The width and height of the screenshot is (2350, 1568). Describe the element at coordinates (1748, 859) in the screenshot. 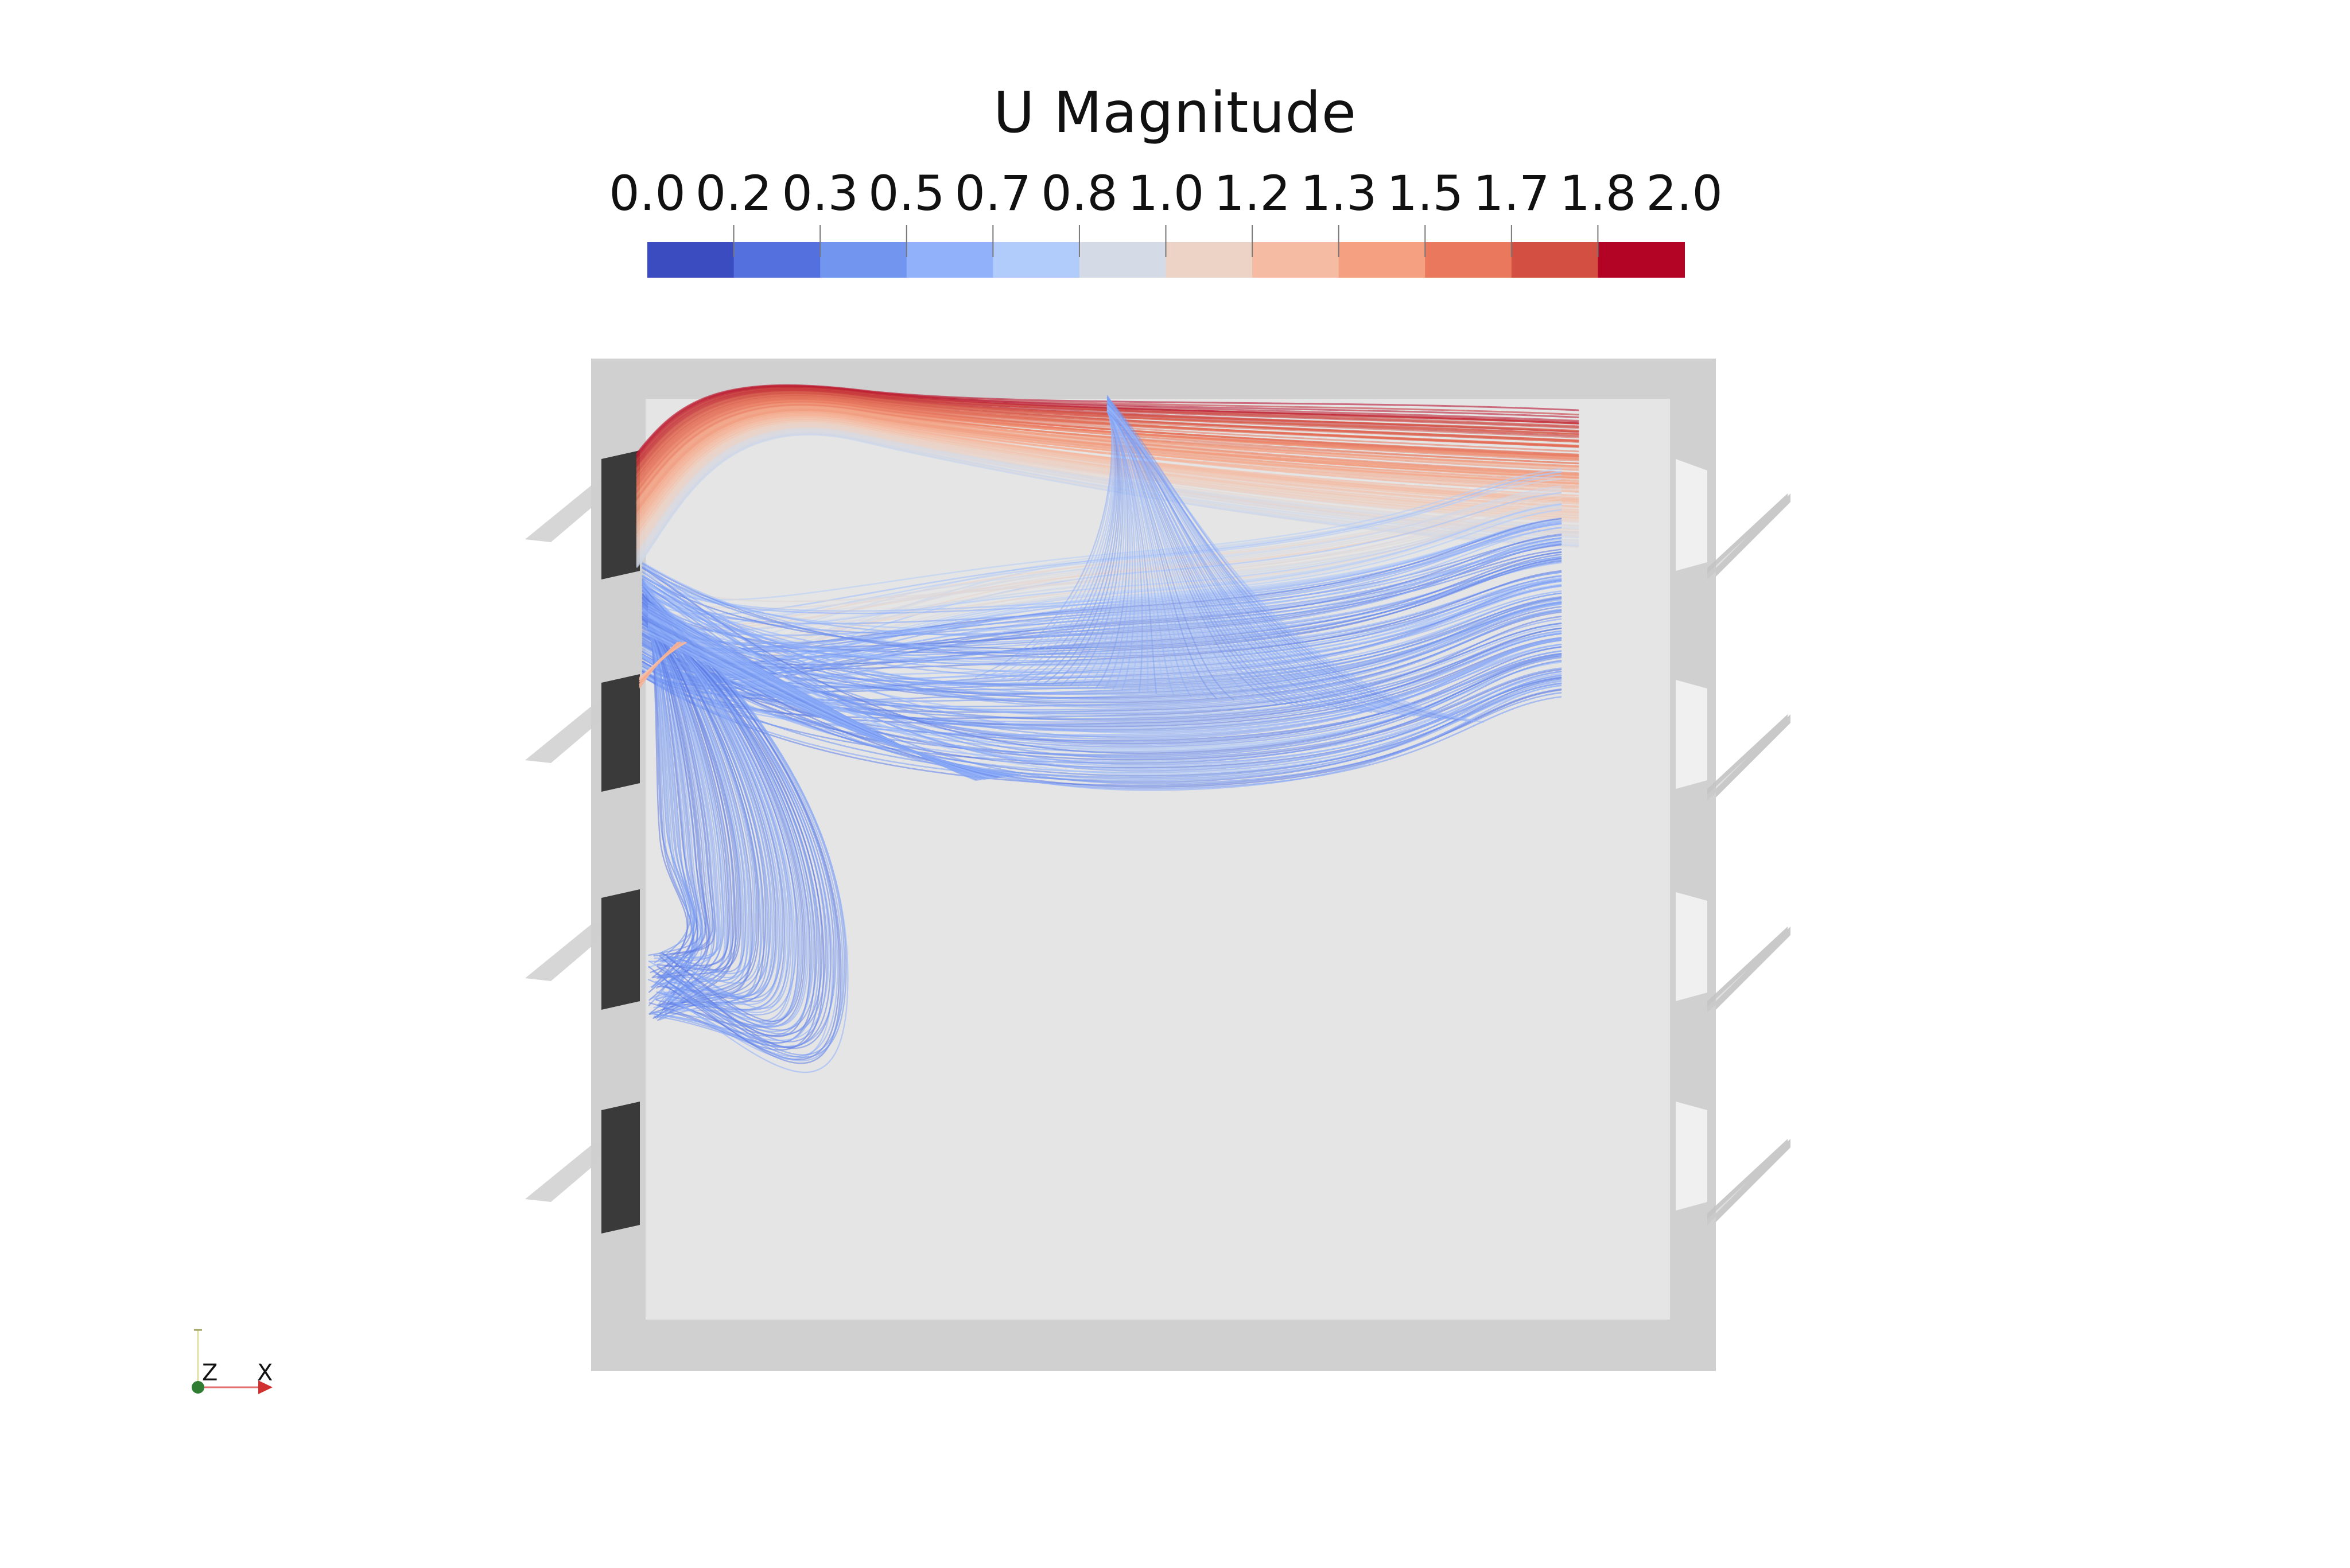

I see `right-louvers` at that location.